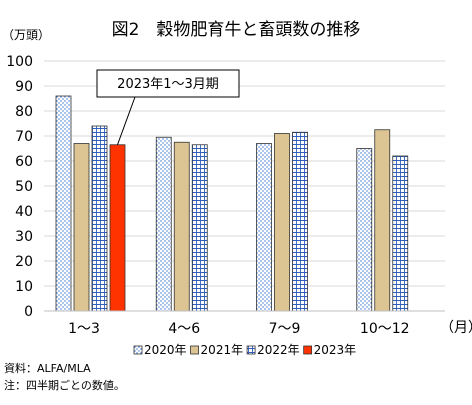  I want to click on y-axis-ticks: 0 10 20 30 40 50 60 70 80 90 100, so click(19, 187).